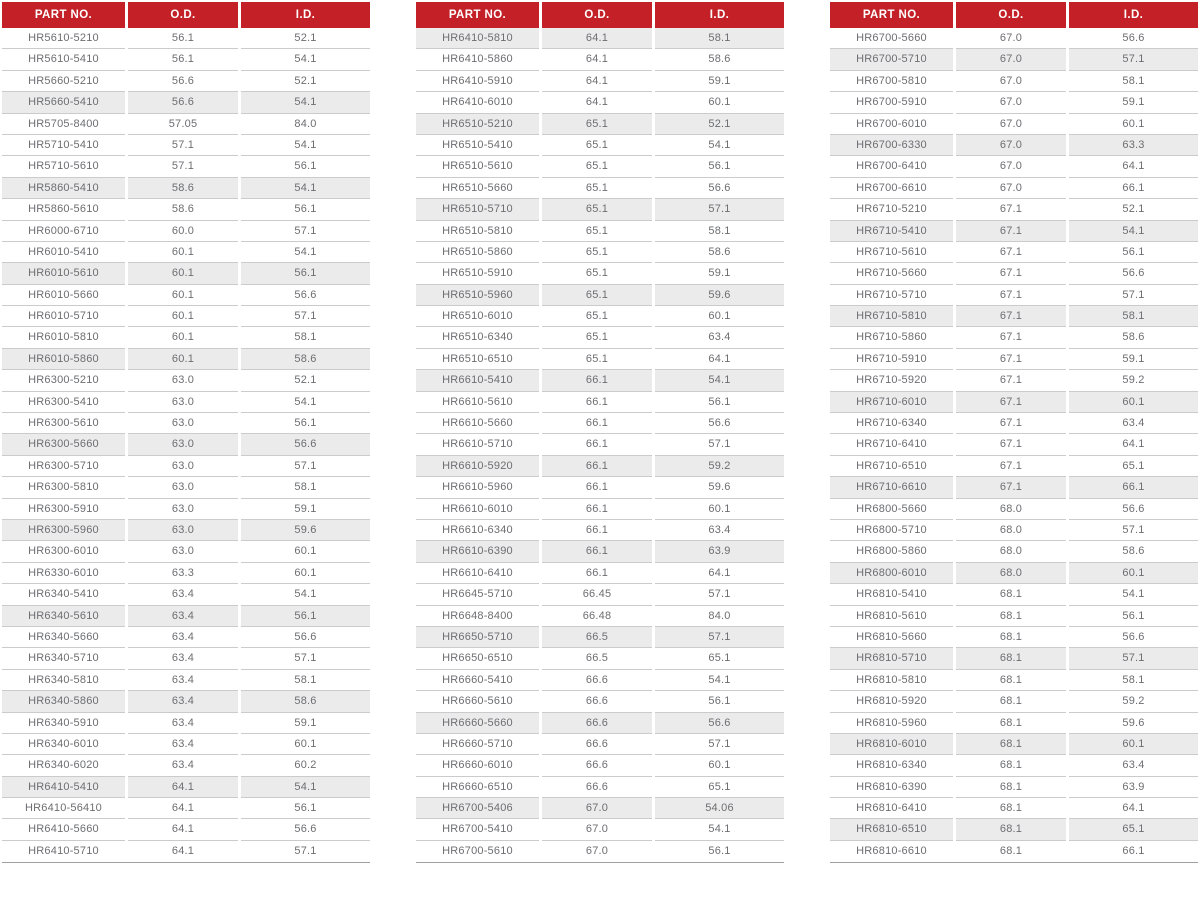 The height and width of the screenshot is (904, 1200). I want to click on part-no-cell: HR6300-5210, so click(63, 381).